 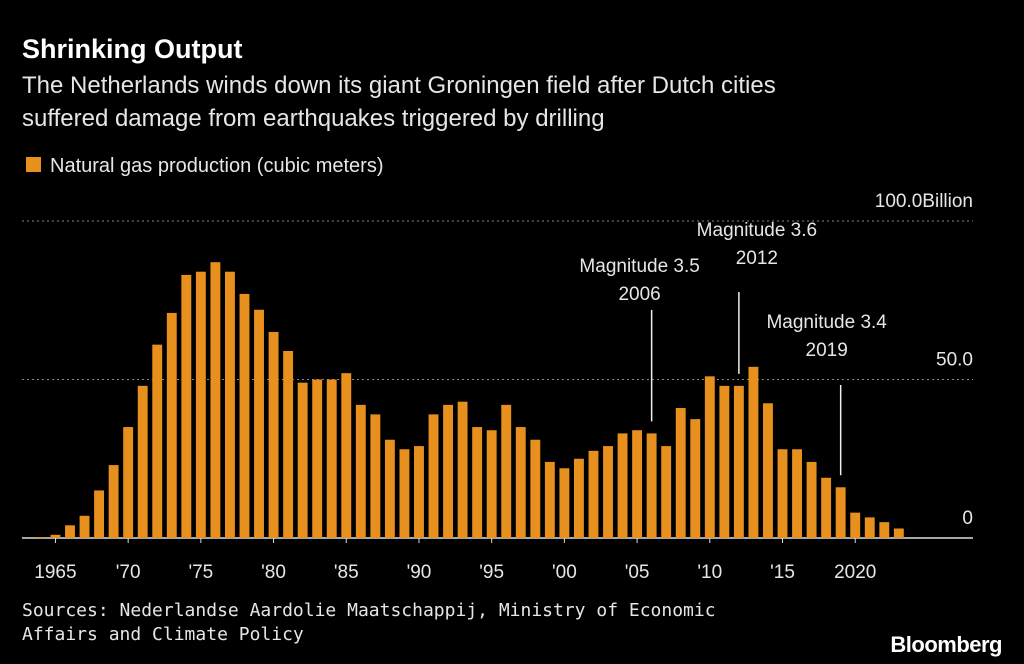 I want to click on x-tick-label: '85, so click(x=346, y=572).